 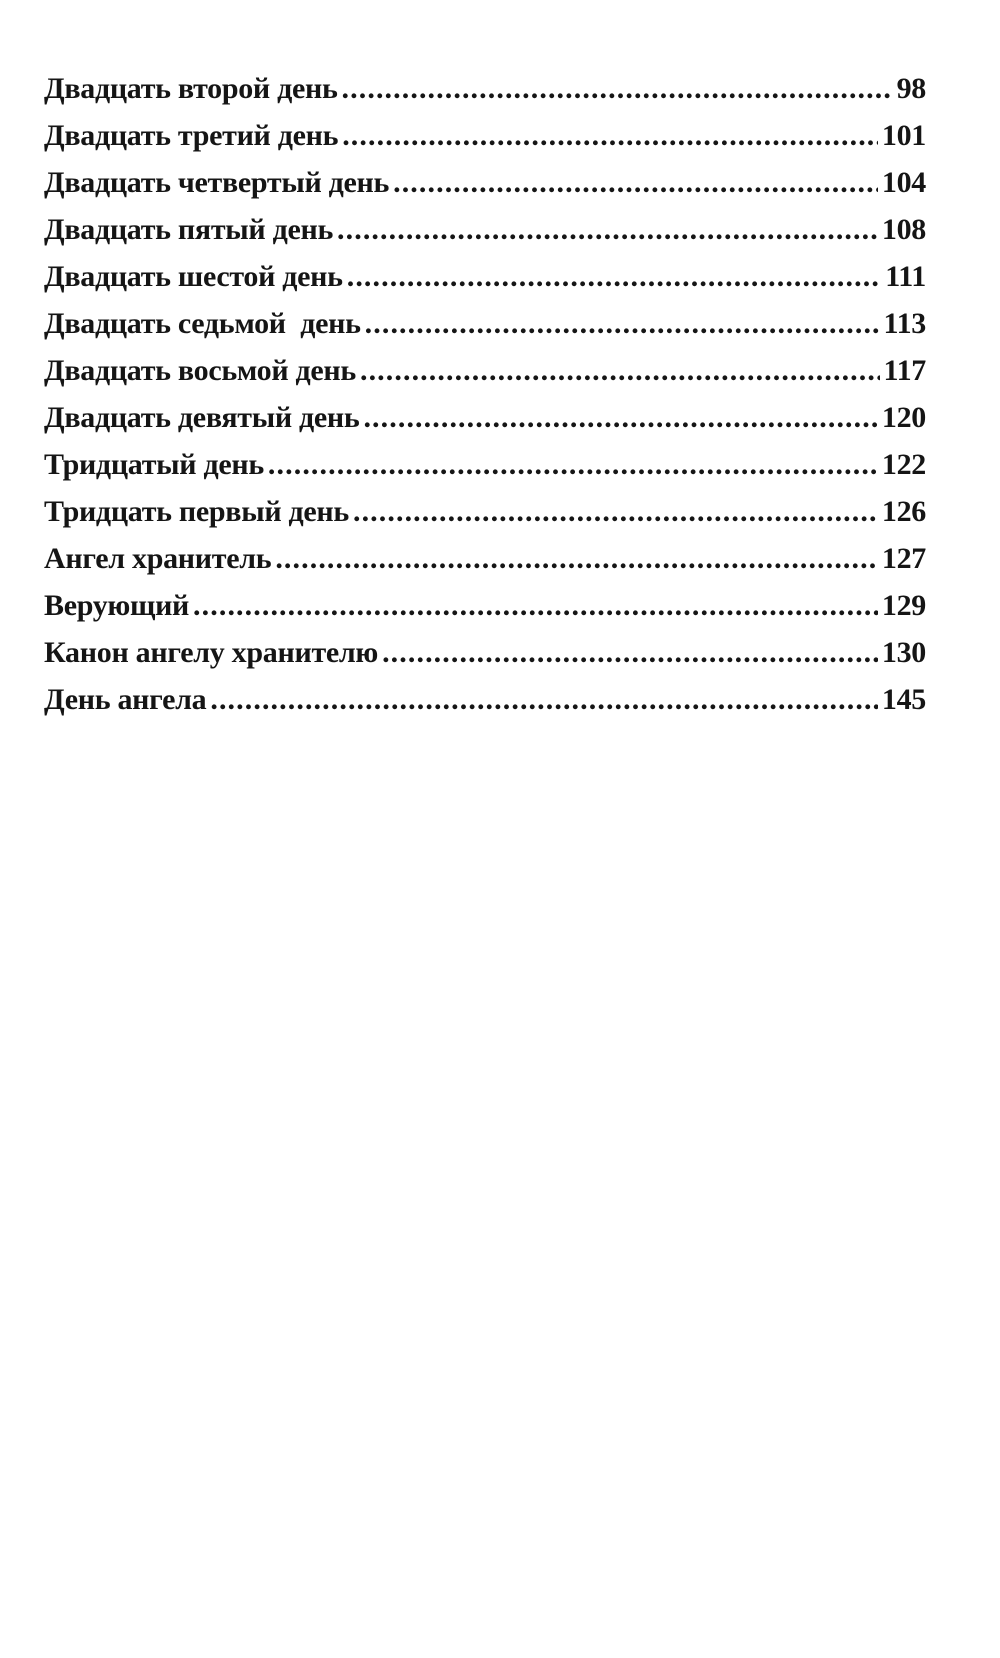 What do you see at coordinates (154, 464) in the screenshot?
I see `toc-entry-title: Тридцатый день` at bounding box center [154, 464].